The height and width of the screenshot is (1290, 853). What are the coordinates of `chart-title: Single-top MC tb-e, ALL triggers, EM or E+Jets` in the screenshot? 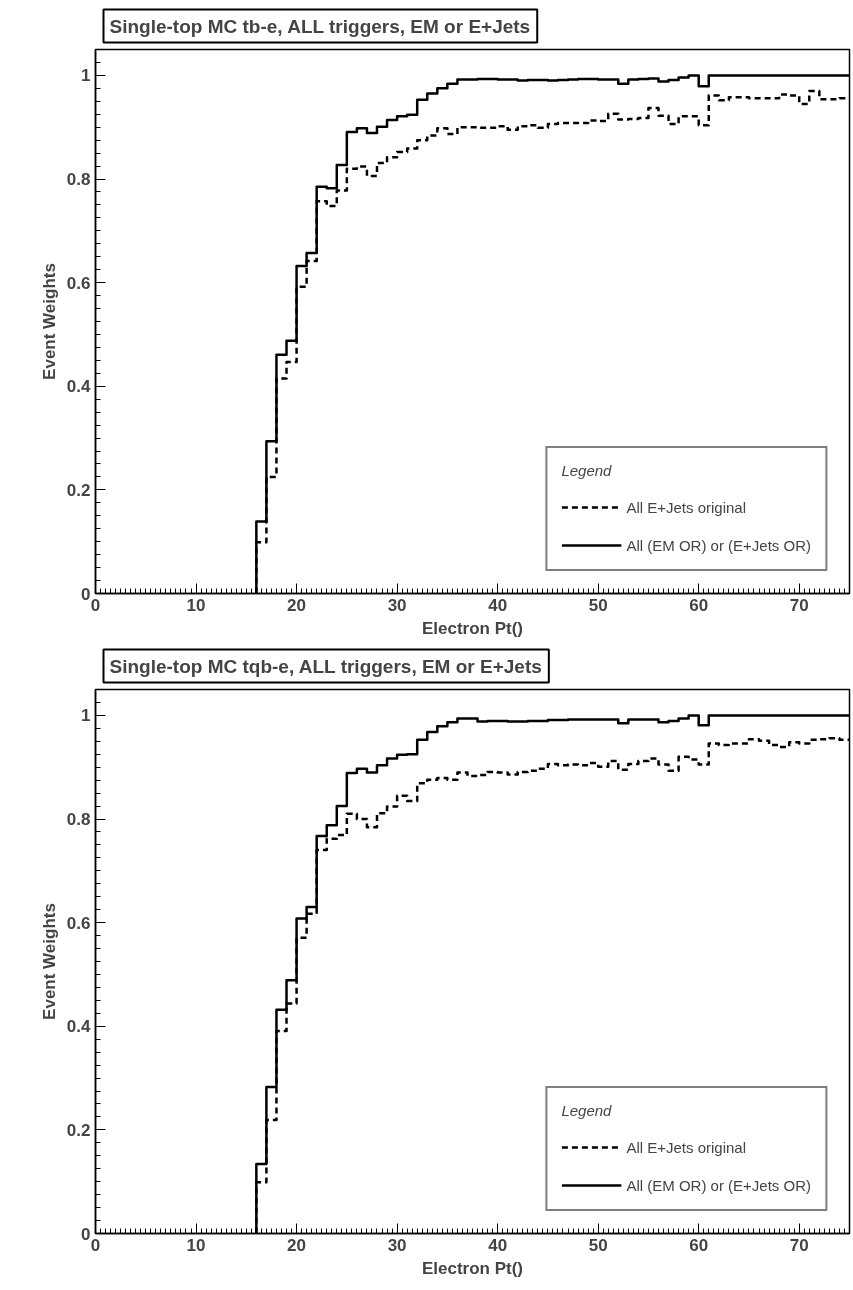 It's located at (320, 26).